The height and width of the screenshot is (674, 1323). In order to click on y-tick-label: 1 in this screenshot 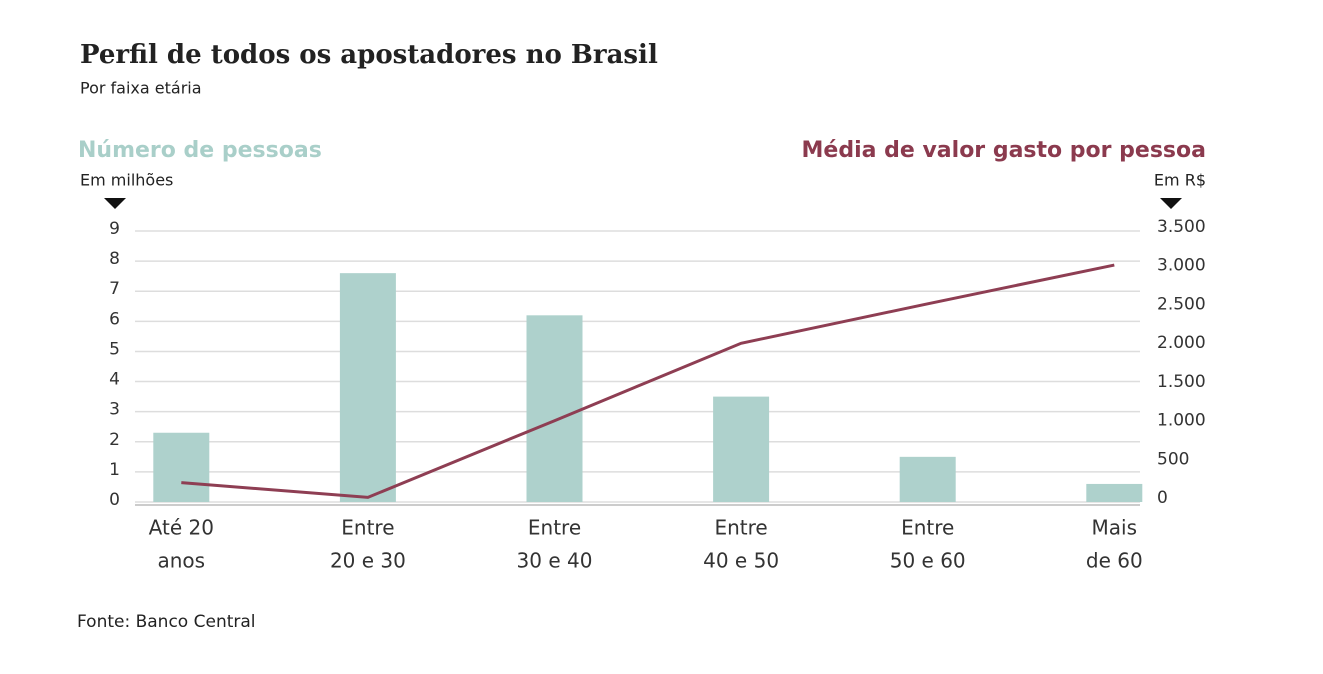, I will do `click(114, 470)`.